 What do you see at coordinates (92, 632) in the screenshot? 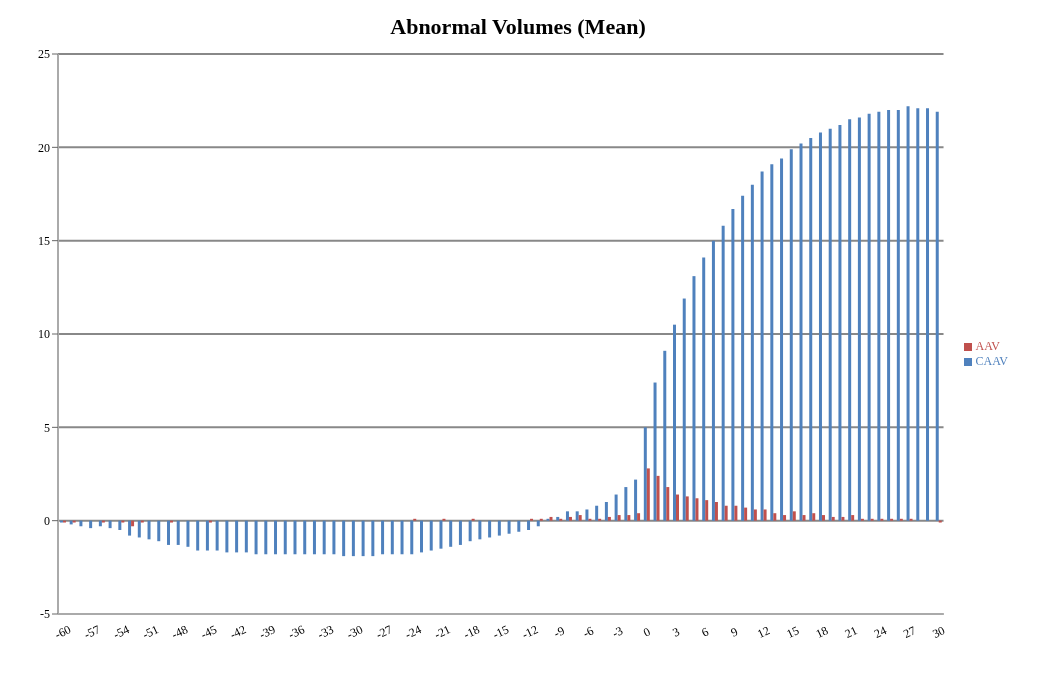
I see `x-tick-label: -57` at bounding box center [92, 632].